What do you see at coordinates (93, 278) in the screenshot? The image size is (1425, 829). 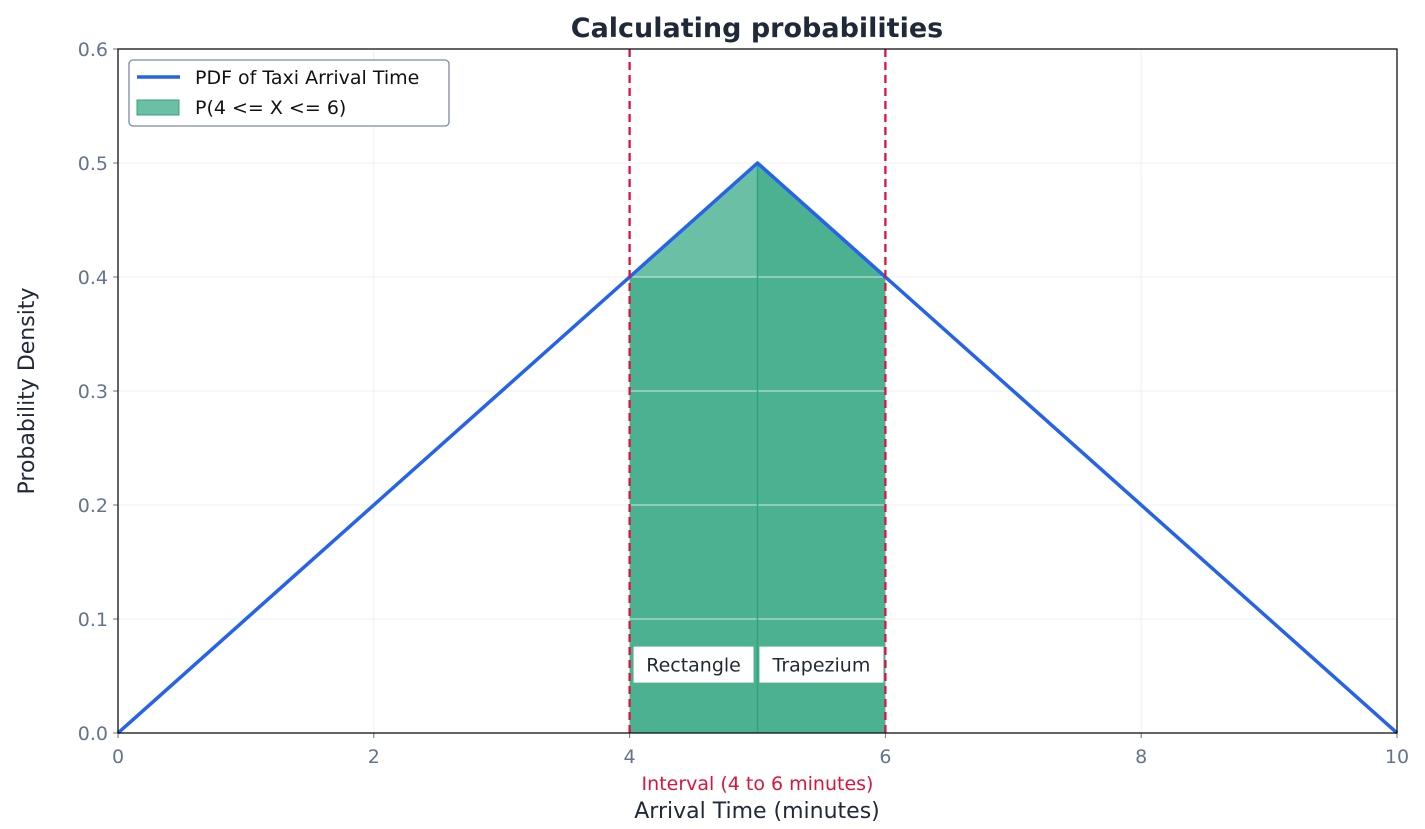 I see `y-tick-label: 0.4` at bounding box center [93, 278].